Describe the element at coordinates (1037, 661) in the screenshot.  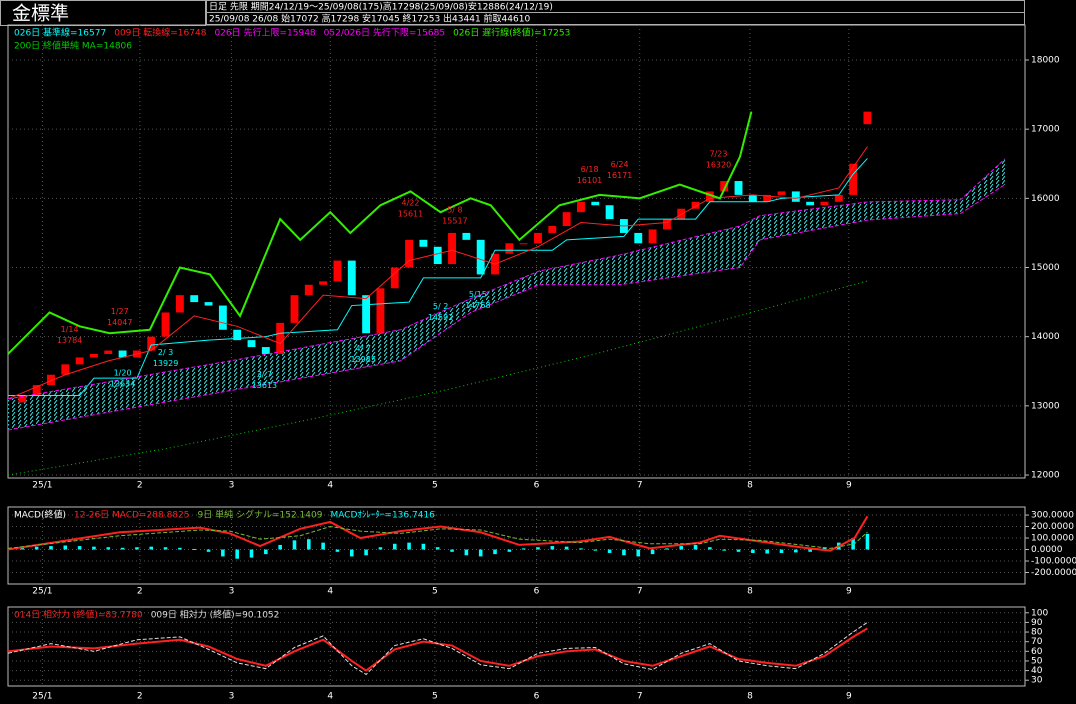
I see `y-tick-label: 50` at that location.